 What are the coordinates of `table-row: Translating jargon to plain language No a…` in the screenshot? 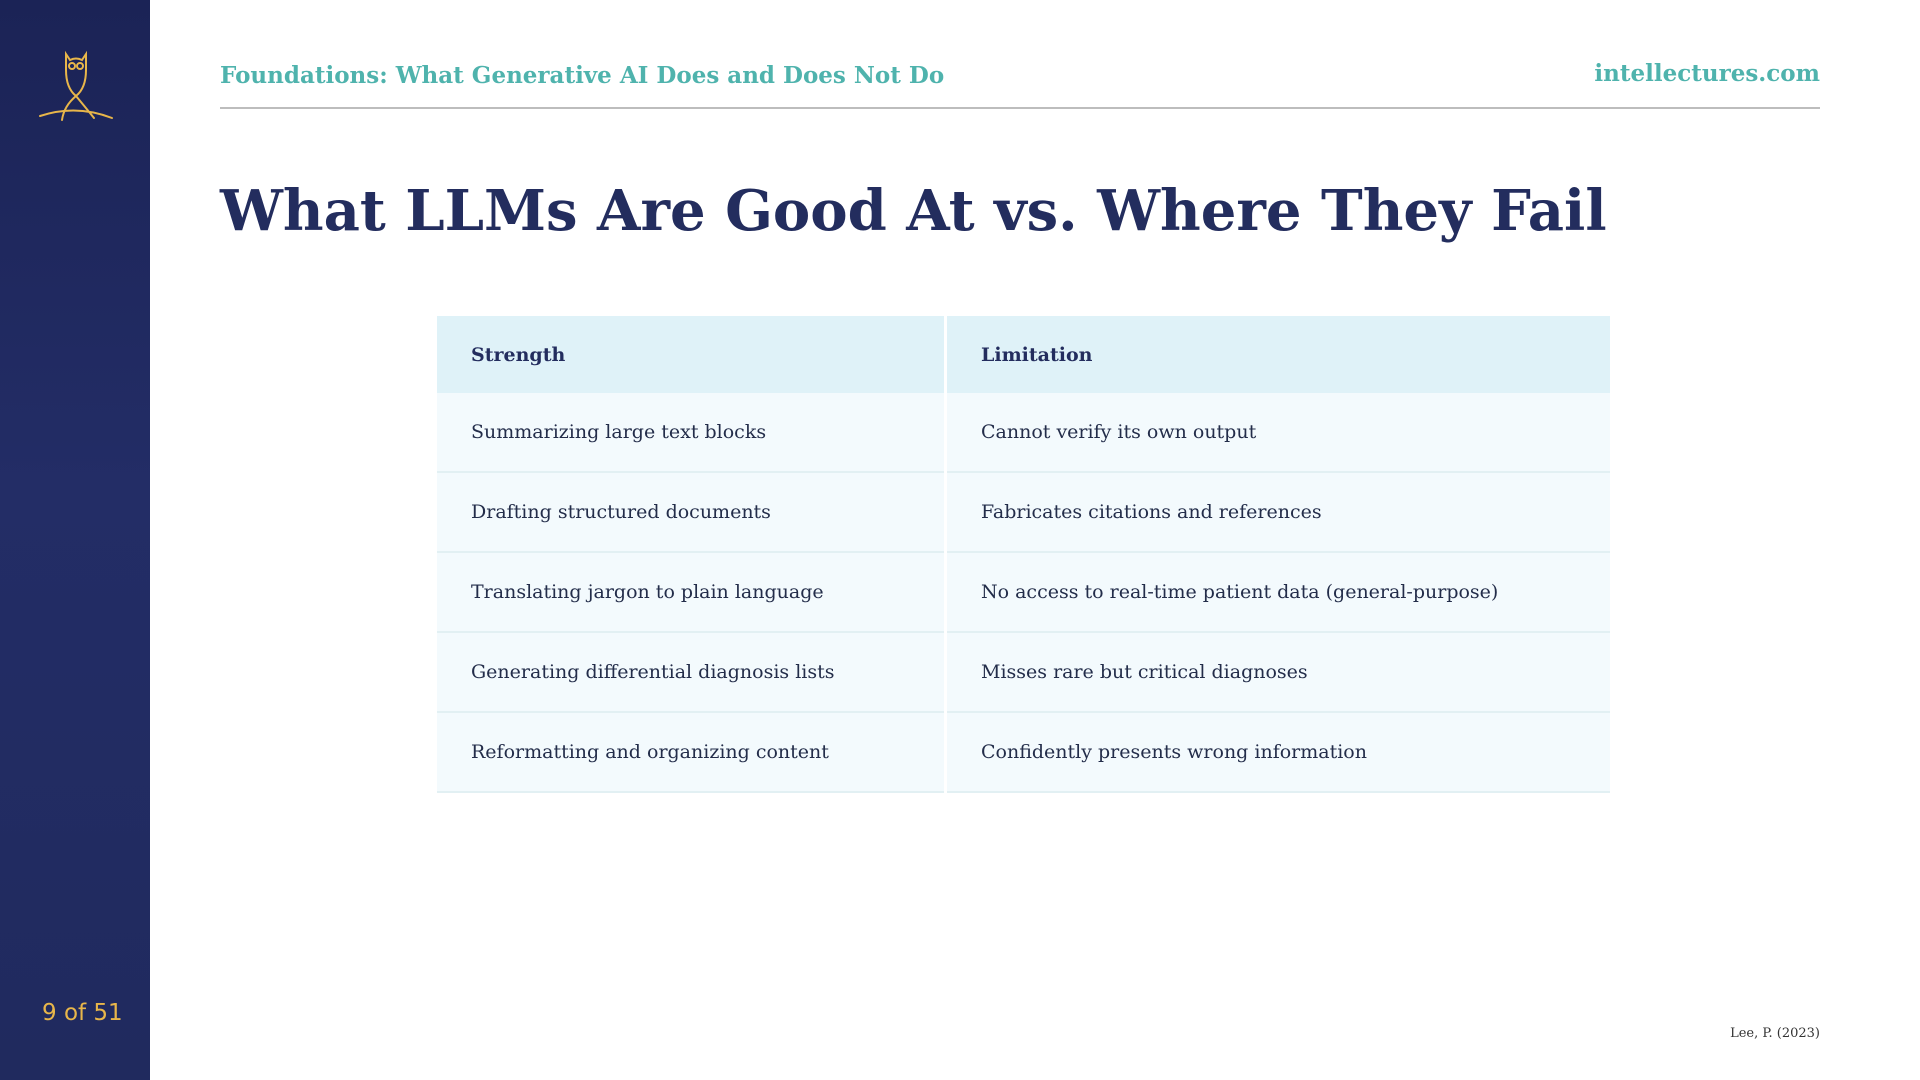 It's located at (1023, 592).